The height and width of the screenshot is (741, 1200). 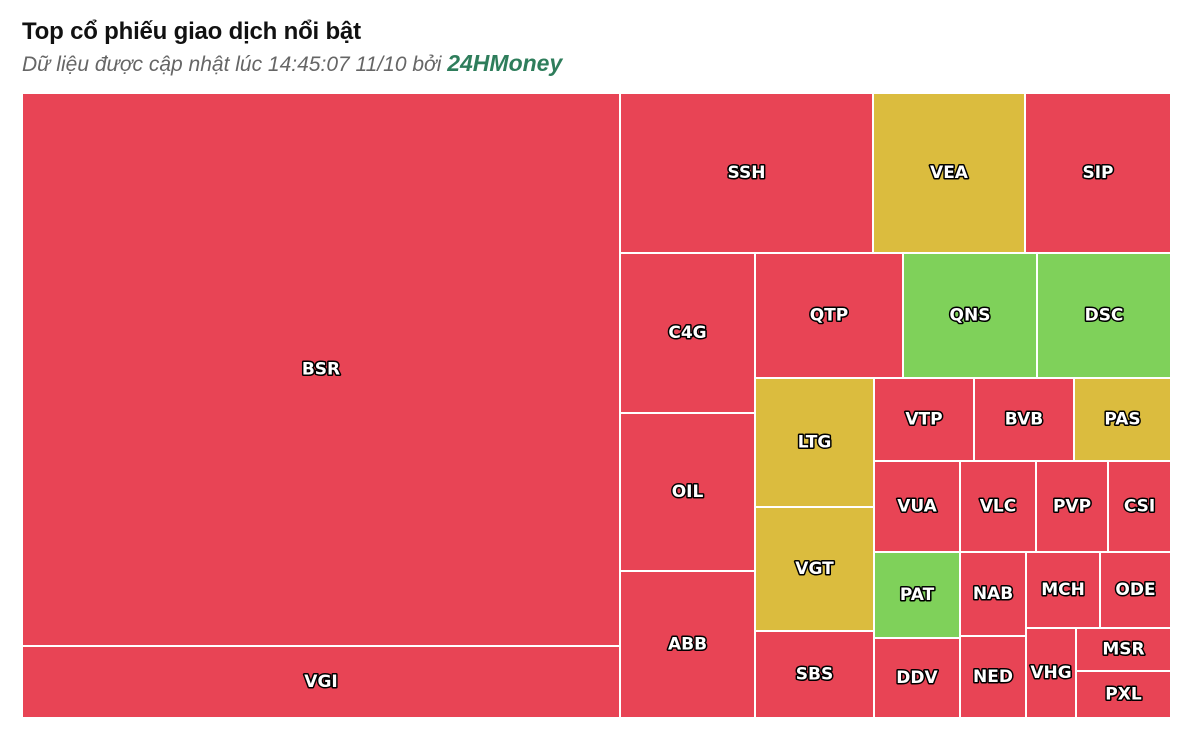 I want to click on tile-label: SIP, so click(x=1097, y=173).